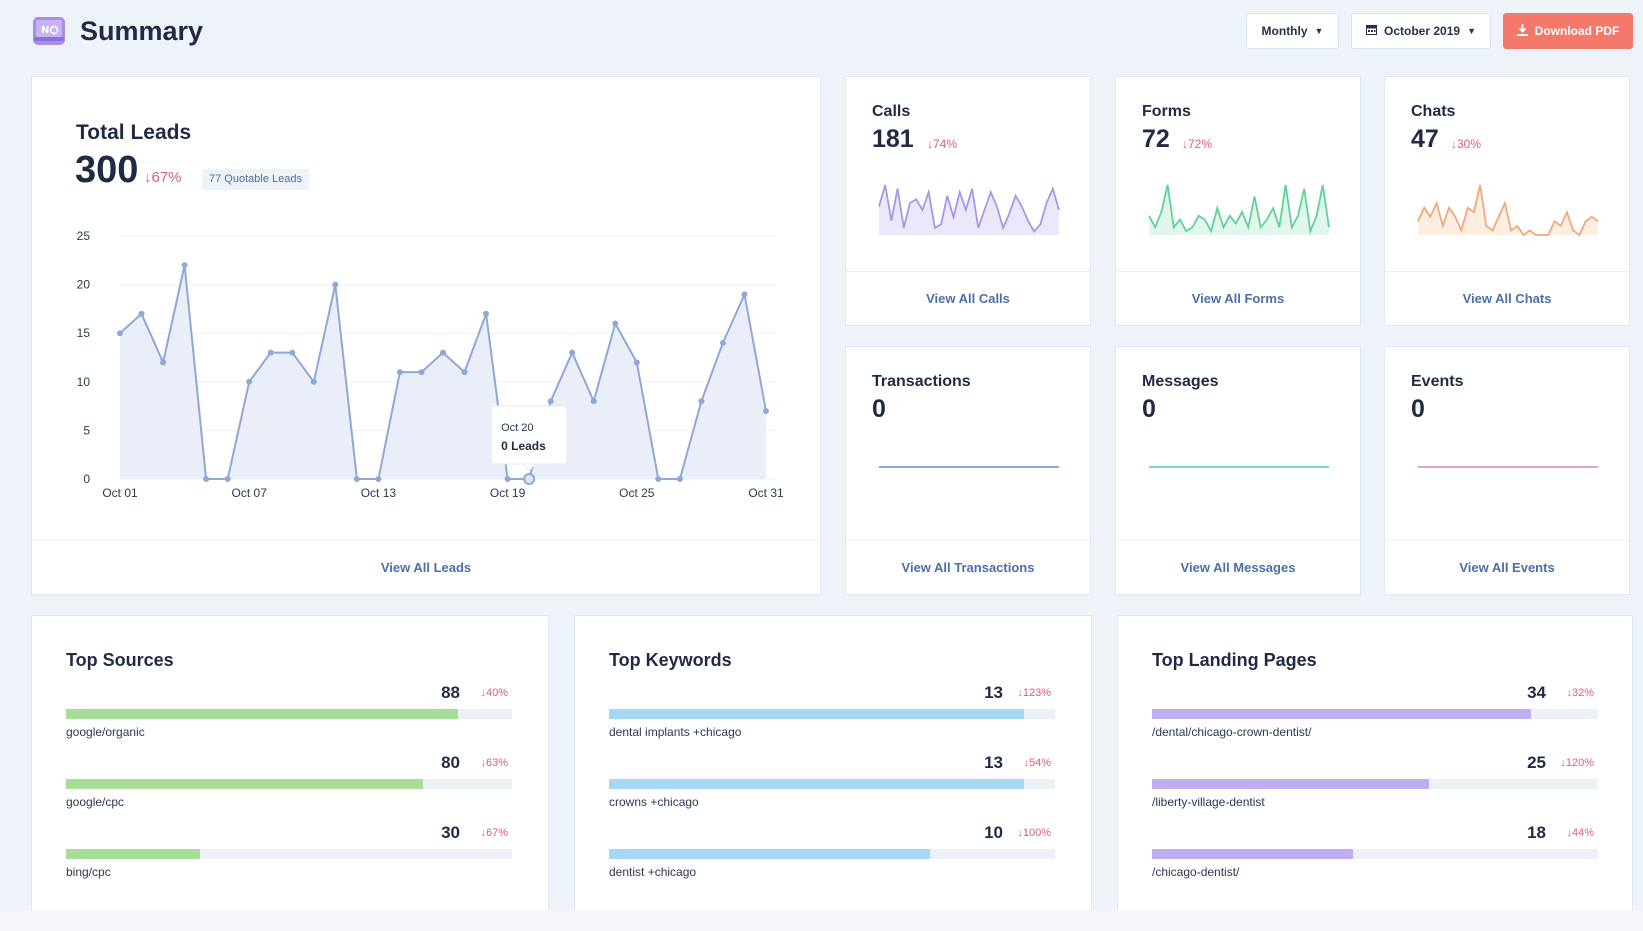 The width and height of the screenshot is (1643, 931). Describe the element at coordinates (289, 853) in the screenshot. I see `list-item: 30 ↓67% bing/cpc` at that location.